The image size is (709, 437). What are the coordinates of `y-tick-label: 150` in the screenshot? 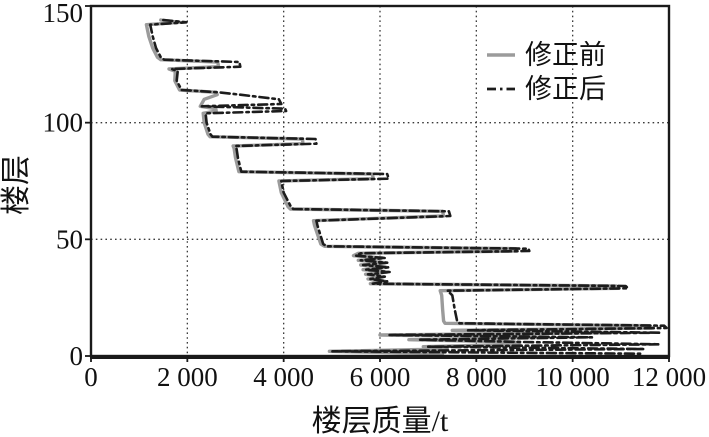 It's located at (63, 14).